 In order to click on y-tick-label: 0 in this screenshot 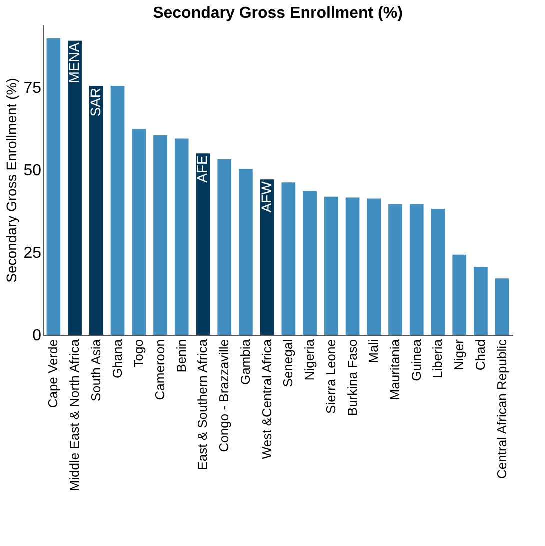, I will do `click(37, 336)`.